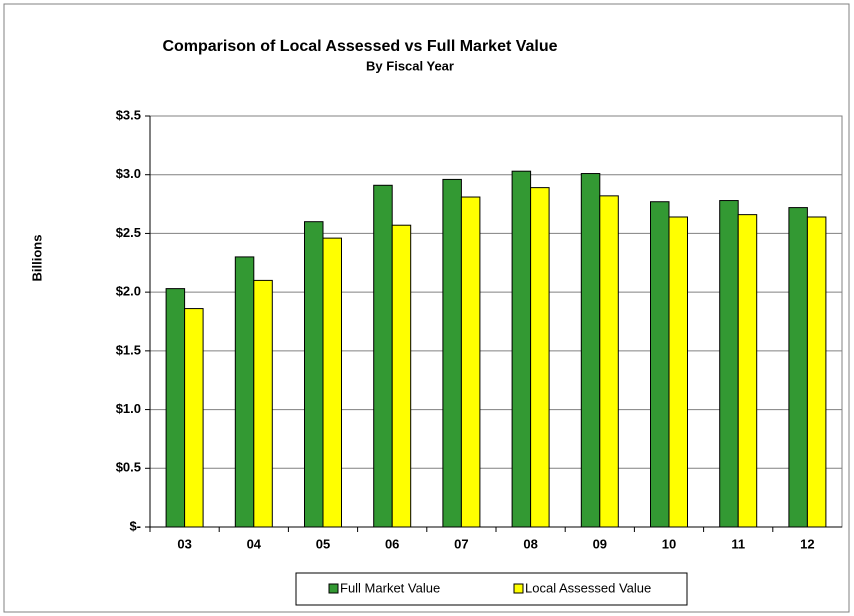 Image resolution: width=854 pixels, height=616 pixels. What do you see at coordinates (128, 349) in the screenshot?
I see `y-tick-label: $1.5` at bounding box center [128, 349].